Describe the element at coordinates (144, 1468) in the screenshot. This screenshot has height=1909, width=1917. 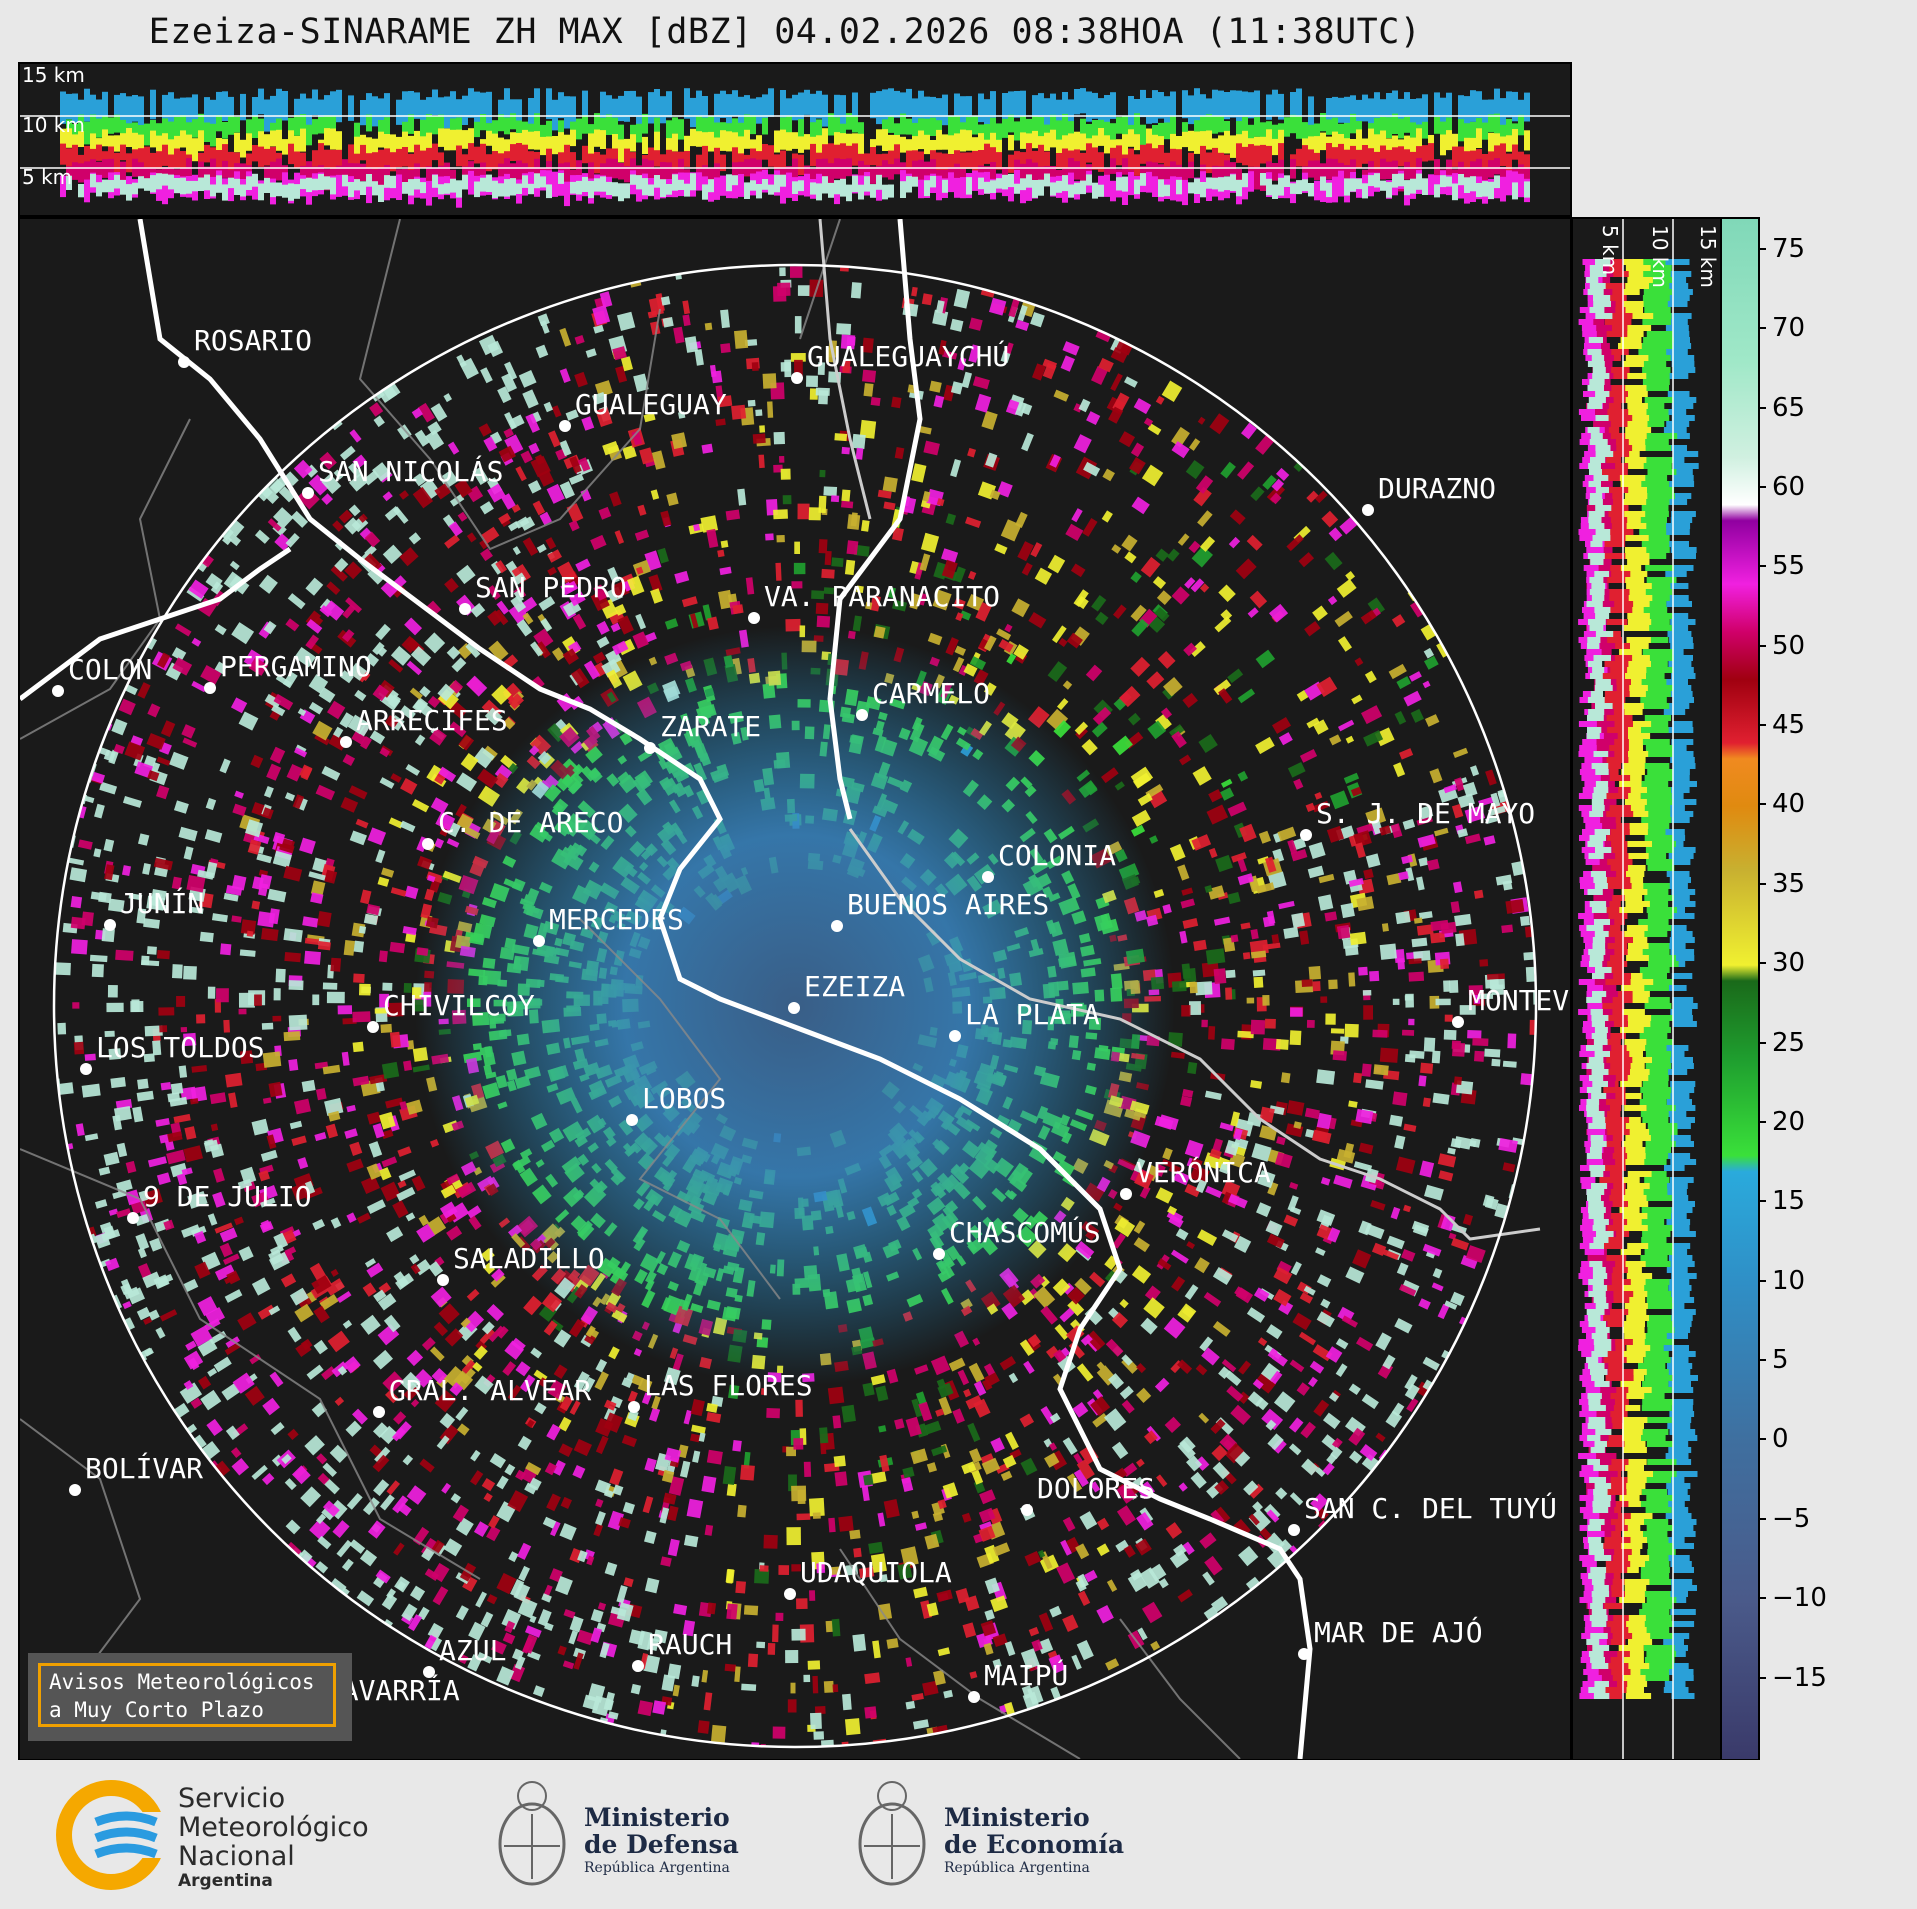
I see `city-label: BOLÍVAR` at that location.